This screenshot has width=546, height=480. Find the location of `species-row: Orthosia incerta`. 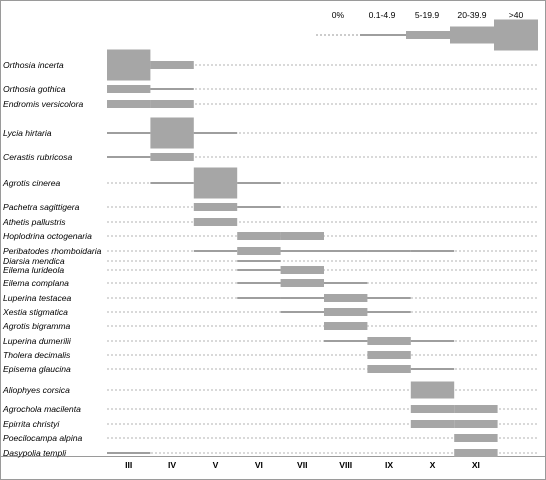

species-row: Orthosia incerta is located at coordinates (270, 65).